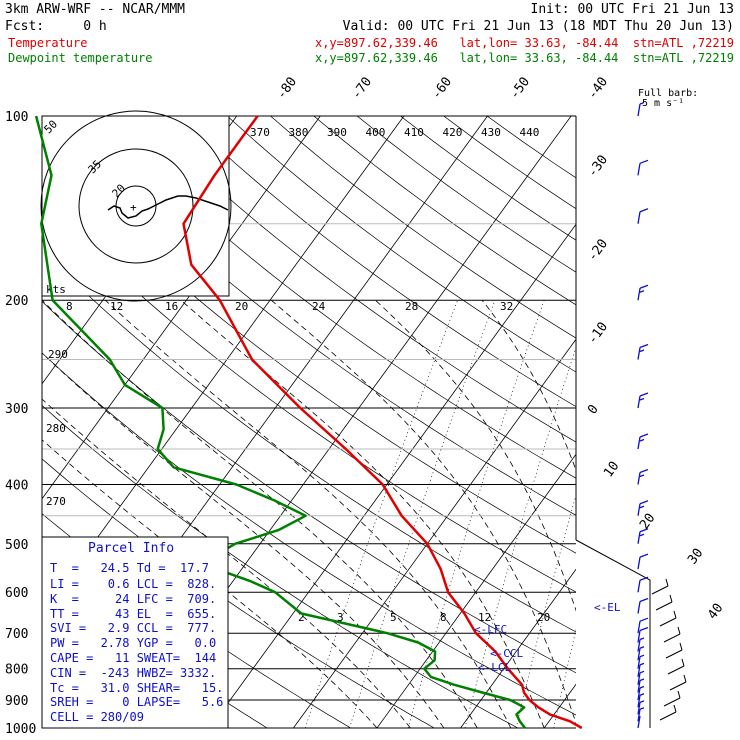  I want to click on isotherm-tick-label: -70, so click(362, 89).